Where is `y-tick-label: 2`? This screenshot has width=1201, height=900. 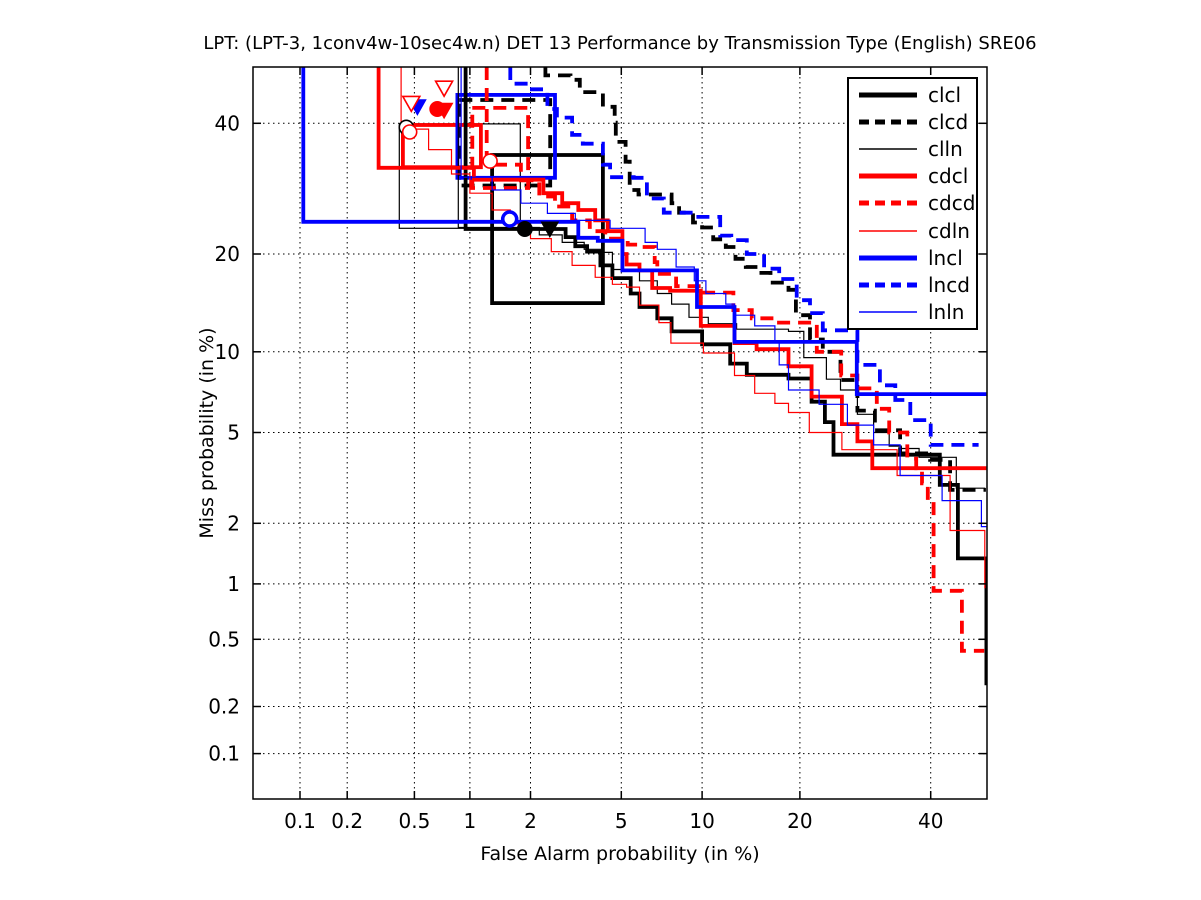 y-tick-label: 2 is located at coordinates (233, 523).